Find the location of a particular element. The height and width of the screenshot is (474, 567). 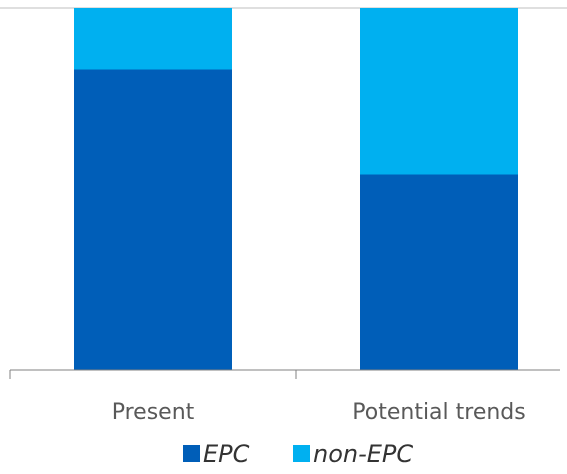

bar-non-epc-potential-trends is located at coordinates (439, 91).